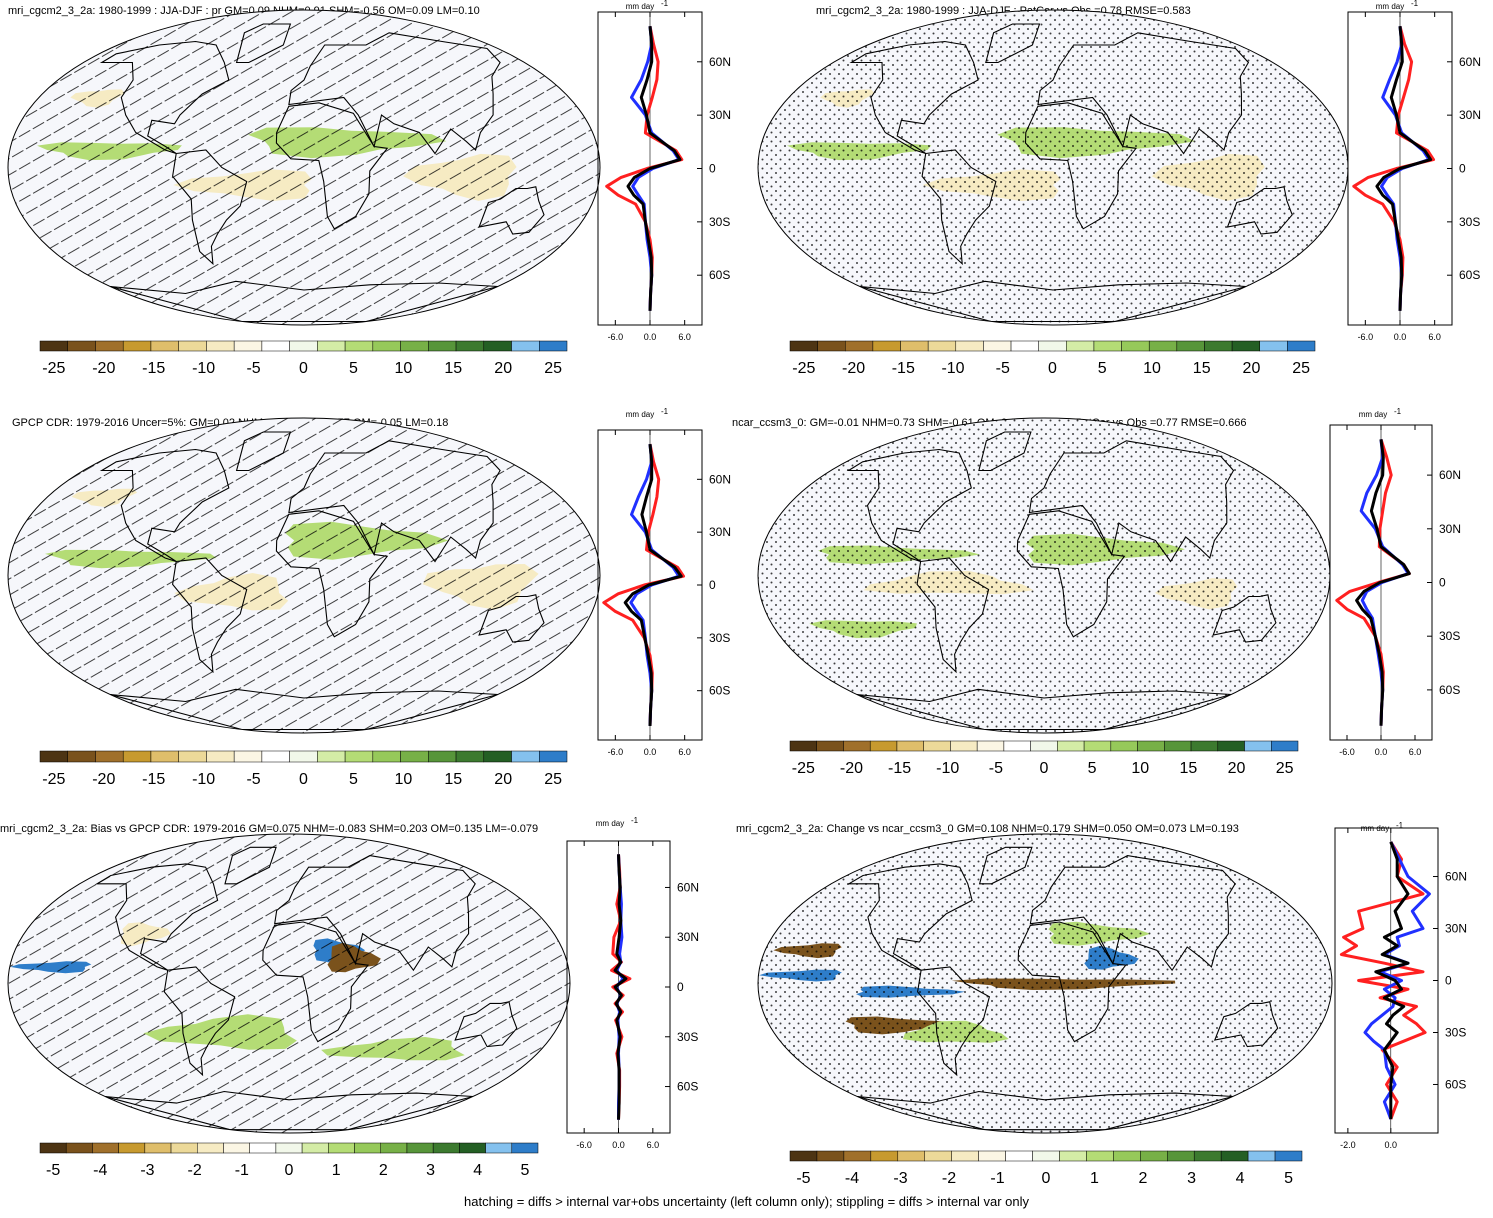 This screenshot has width=1493, height=1218. I want to click on panel-2-coast-eurasia, so click(1143, 93).